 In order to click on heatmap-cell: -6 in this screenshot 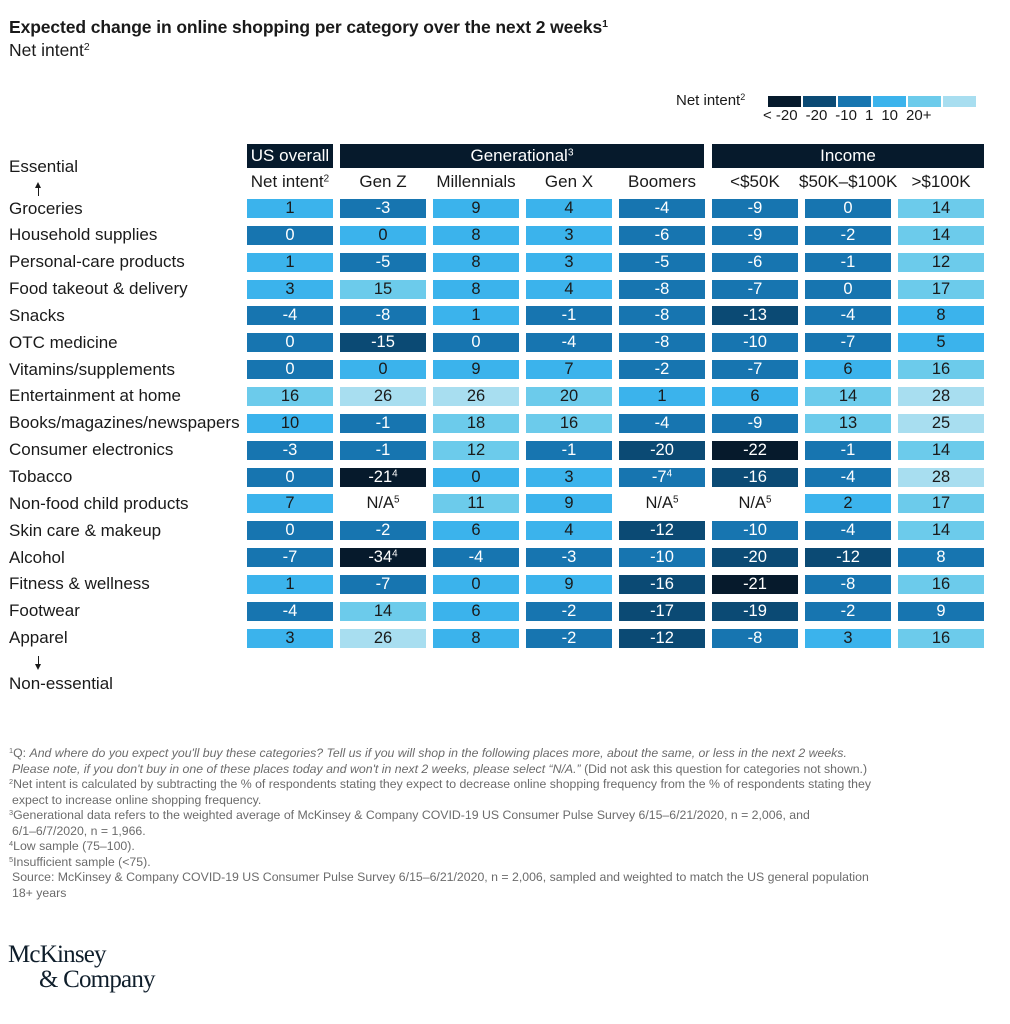, I will do `click(755, 262)`.